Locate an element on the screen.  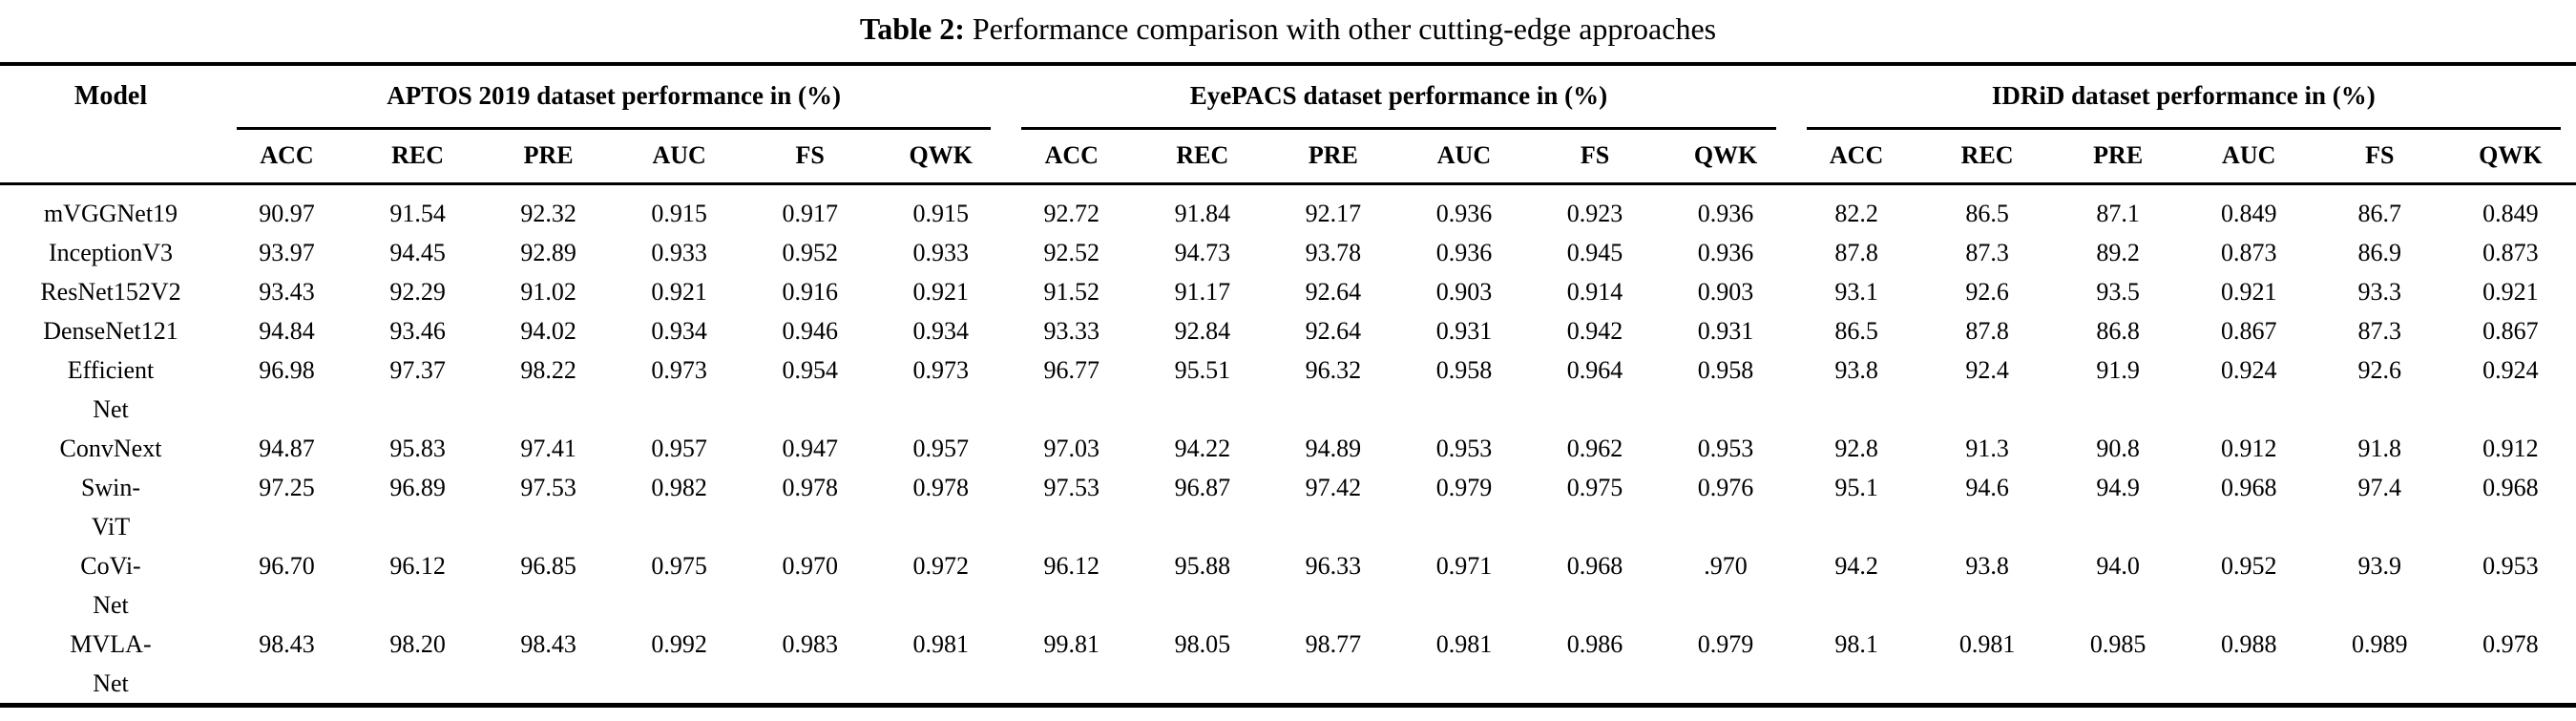
metric-value: 0.934 is located at coordinates (941, 331).